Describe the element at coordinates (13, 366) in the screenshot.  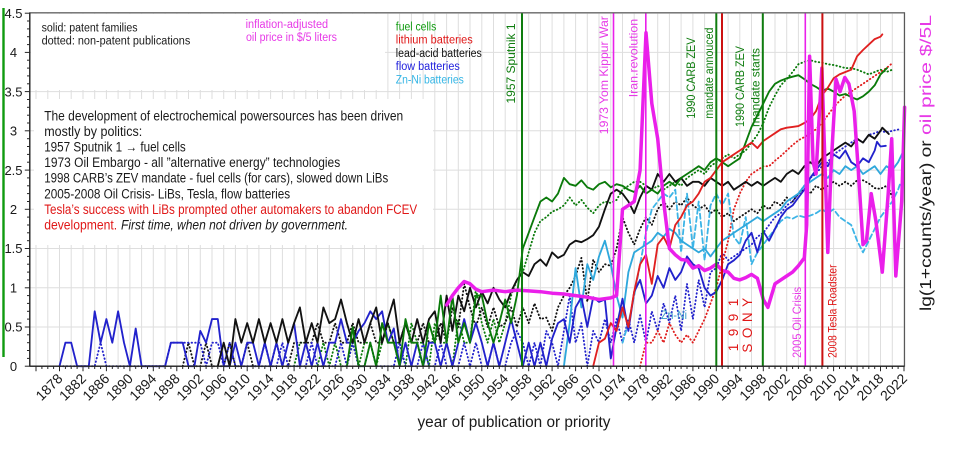
I see `svg-text: 0` at that location.